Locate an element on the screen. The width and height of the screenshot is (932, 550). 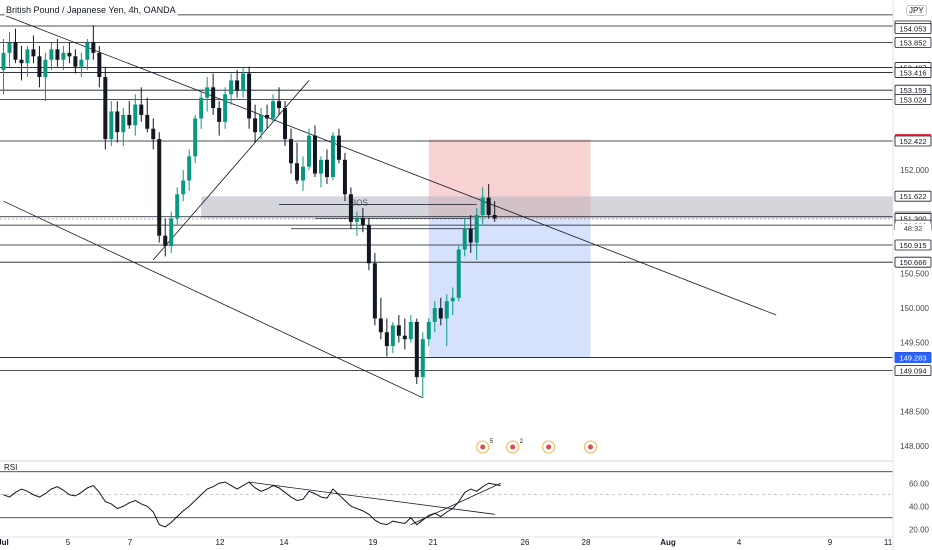
price-tick-label: 148.500 is located at coordinates (914, 412).